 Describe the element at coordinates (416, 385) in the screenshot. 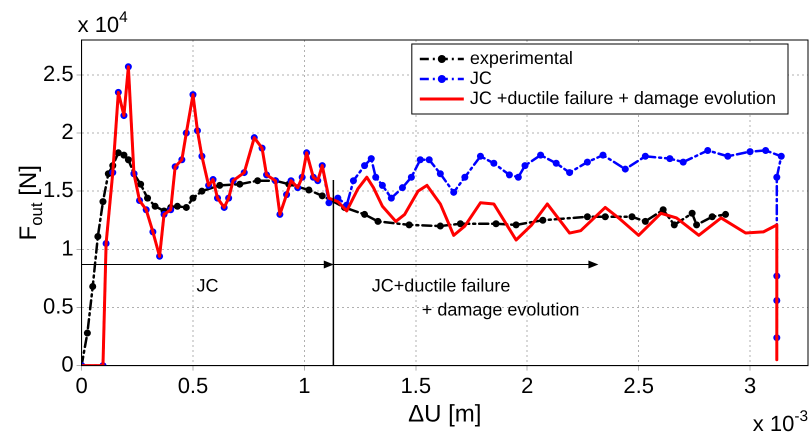

I see `x-tick-label: 1.5` at that location.